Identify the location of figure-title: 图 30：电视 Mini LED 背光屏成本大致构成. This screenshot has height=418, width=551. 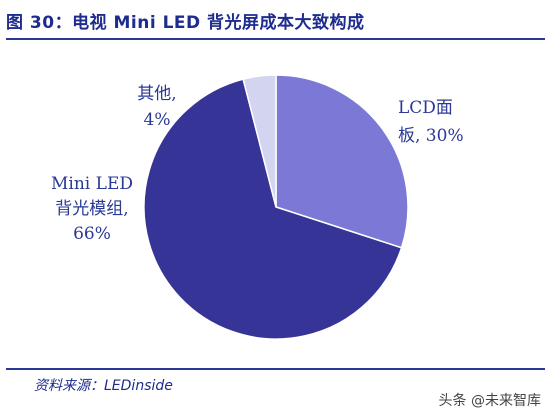
(185, 23).